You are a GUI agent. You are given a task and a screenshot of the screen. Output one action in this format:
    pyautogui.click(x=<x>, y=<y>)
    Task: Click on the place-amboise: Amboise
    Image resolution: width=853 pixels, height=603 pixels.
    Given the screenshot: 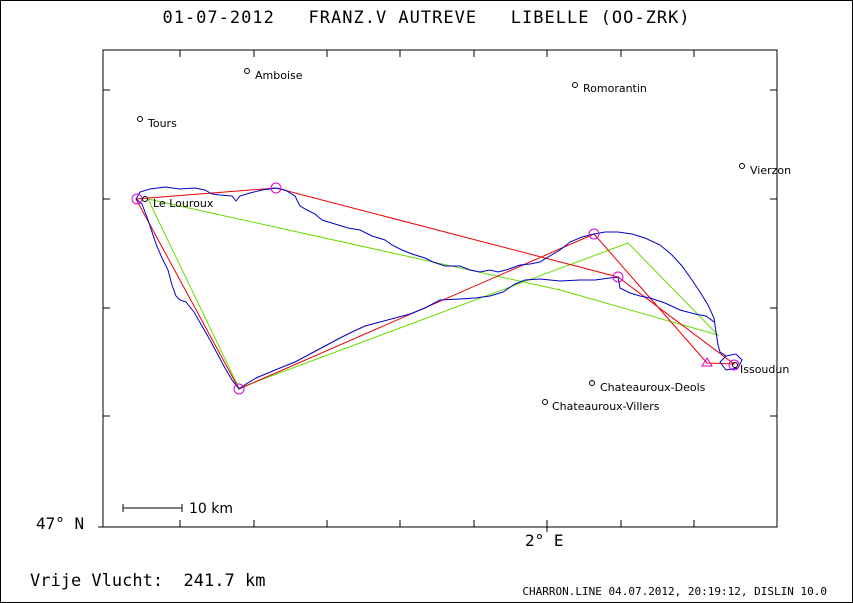 What is the action you would take?
    pyautogui.click(x=279, y=75)
    